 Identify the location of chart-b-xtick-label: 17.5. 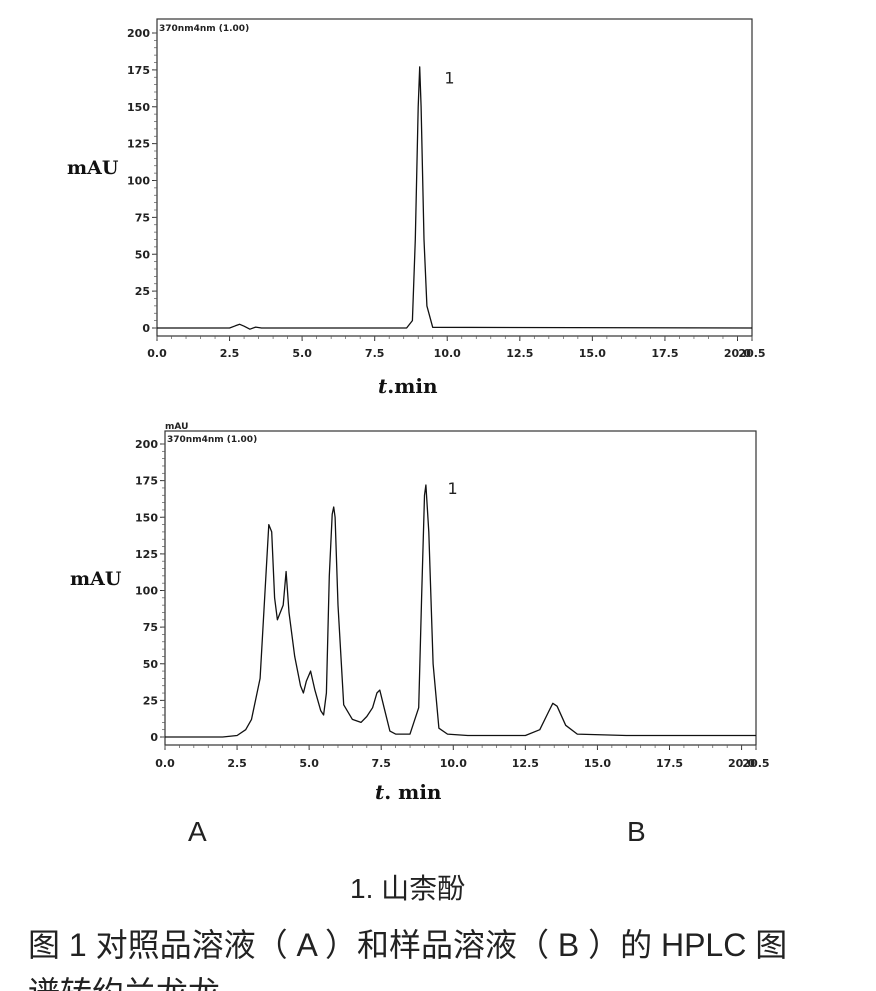
(669, 763).